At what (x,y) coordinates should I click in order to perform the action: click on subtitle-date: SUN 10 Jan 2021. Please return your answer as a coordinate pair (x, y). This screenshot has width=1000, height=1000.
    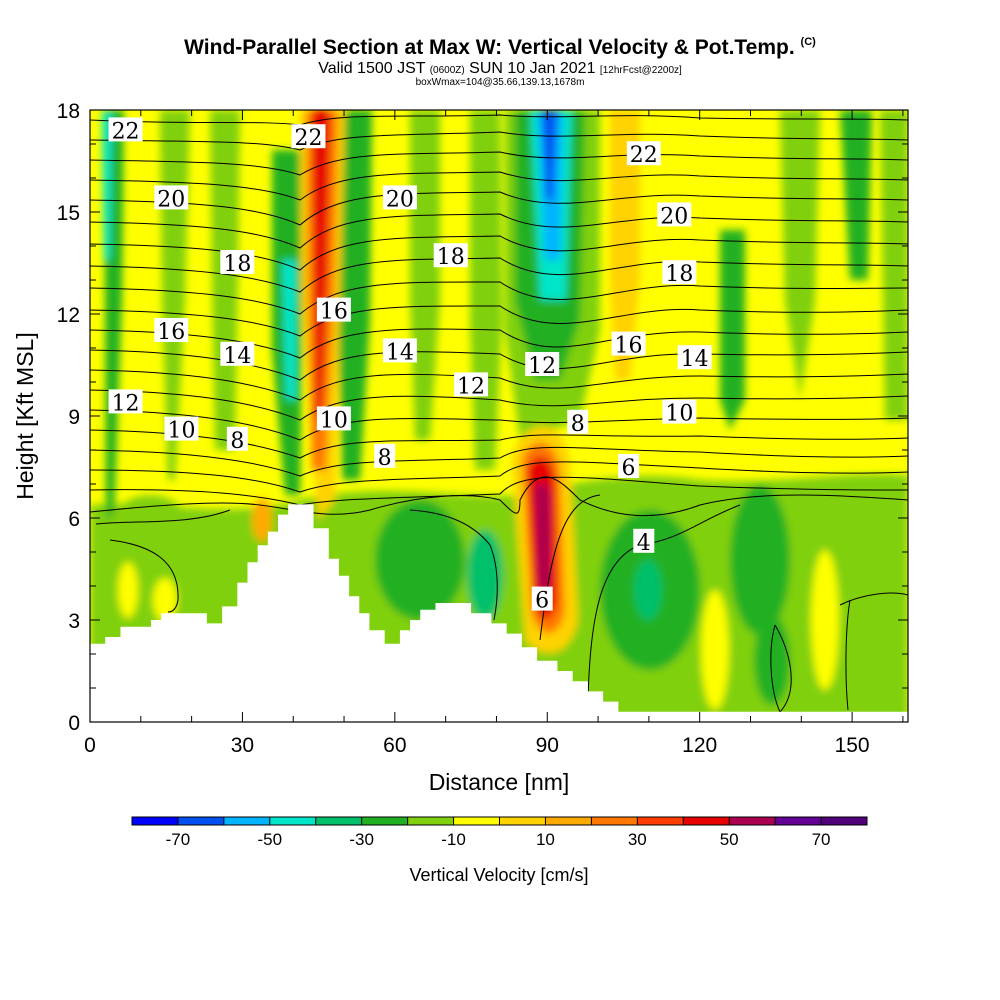
    Looking at the image, I should click on (532, 68).